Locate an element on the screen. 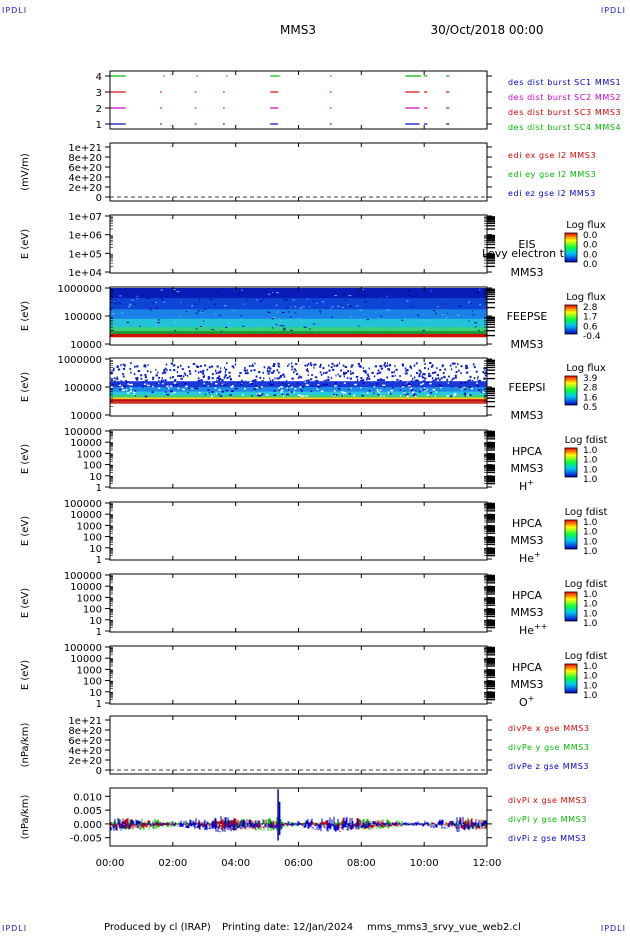  ytick-label: 100 is located at coordinates (92, 610).